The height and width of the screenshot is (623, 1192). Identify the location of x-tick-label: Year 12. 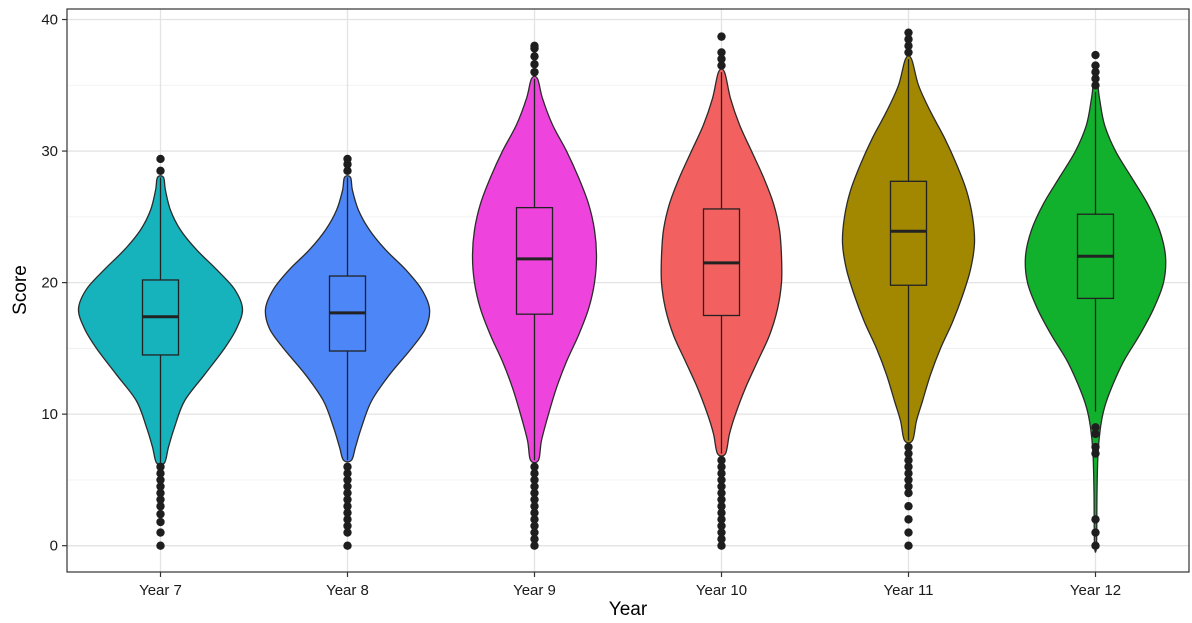
(1095, 590).